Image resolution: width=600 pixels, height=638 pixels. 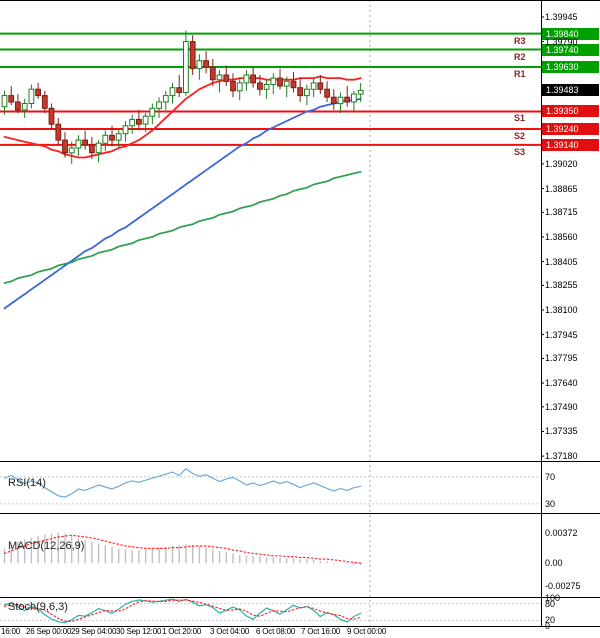 I want to click on rsi-line, so click(x=182, y=483).